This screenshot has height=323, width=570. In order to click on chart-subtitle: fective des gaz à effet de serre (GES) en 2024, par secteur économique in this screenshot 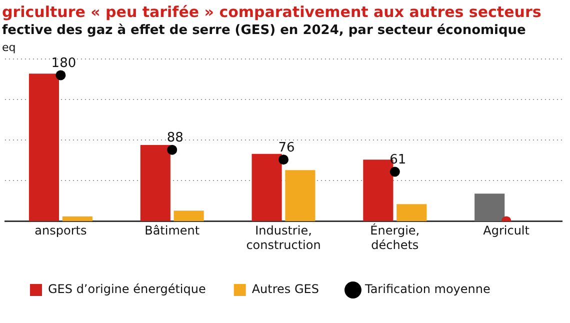, I will do `click(264, 30)`.